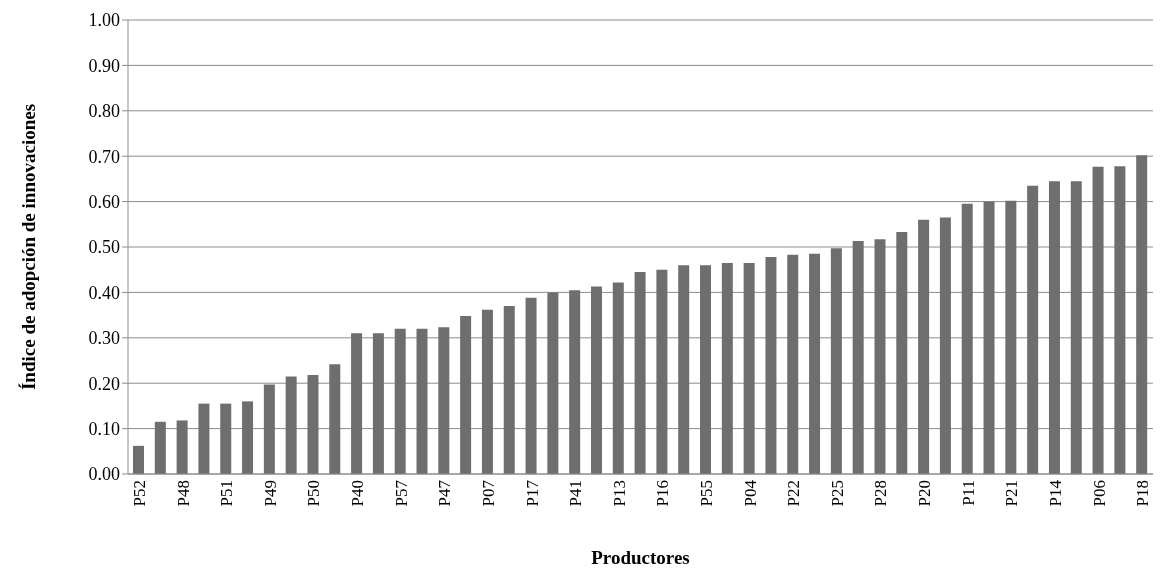 The width and height of the screenshot is (1169, 582). I want to click on y-tick-label: 1.00, so click(104, 20).